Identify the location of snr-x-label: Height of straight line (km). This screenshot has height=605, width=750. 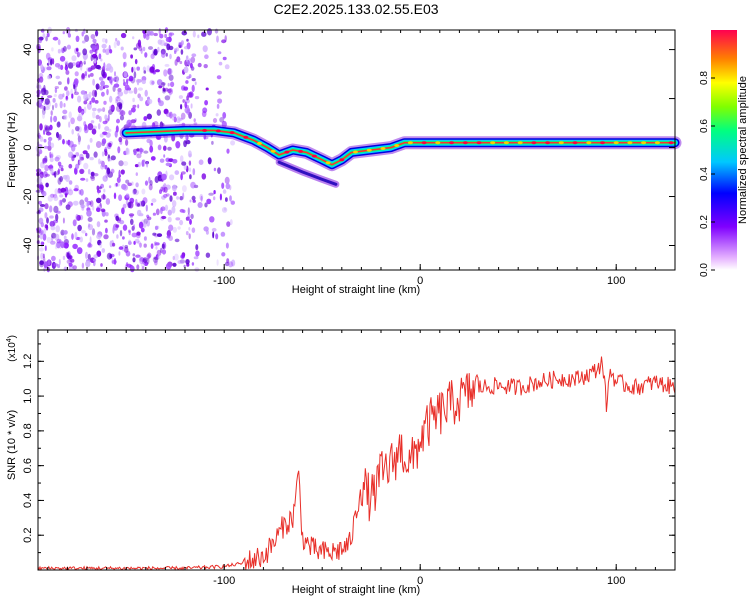
(356, 590).